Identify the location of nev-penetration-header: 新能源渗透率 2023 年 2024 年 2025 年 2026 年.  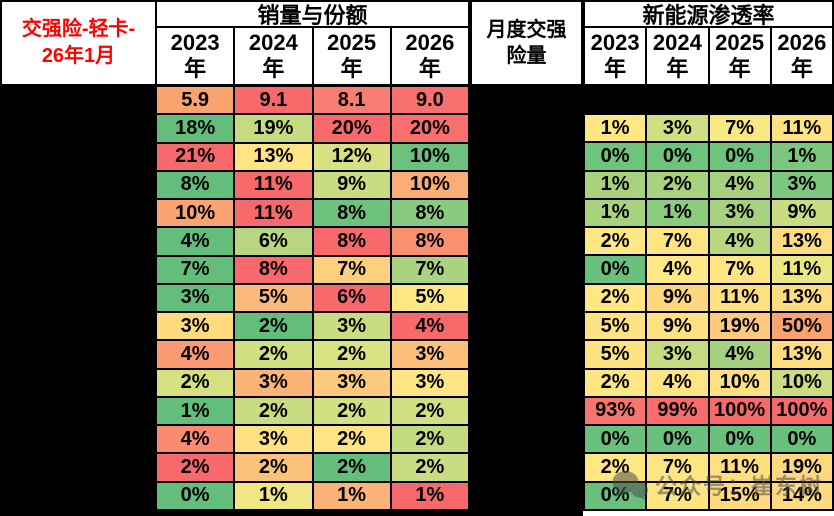
(708, 43).